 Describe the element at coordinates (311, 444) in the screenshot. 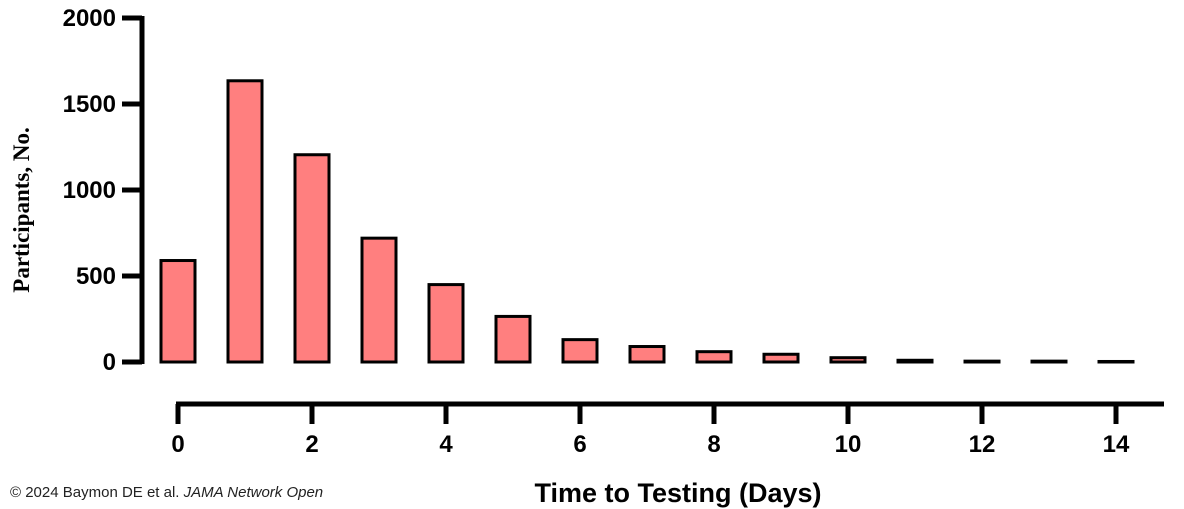

I see `x-tick-label: 2` at that location.